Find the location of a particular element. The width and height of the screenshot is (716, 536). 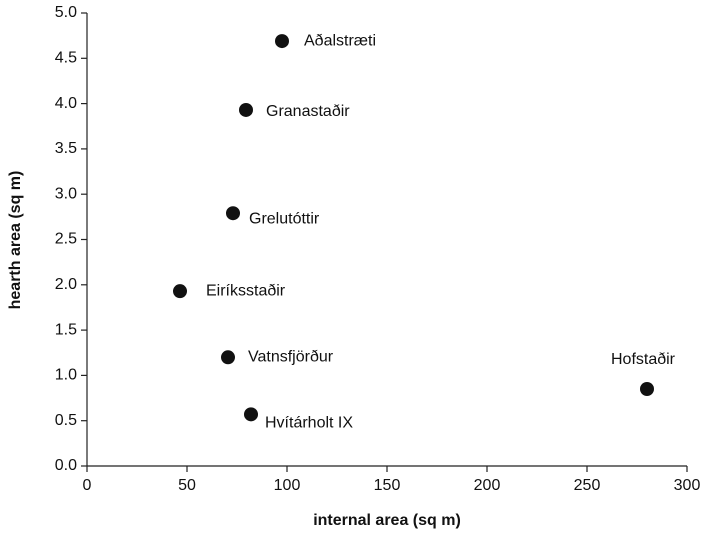

point-label: Granastaðir is located at coordinates (308, 111).